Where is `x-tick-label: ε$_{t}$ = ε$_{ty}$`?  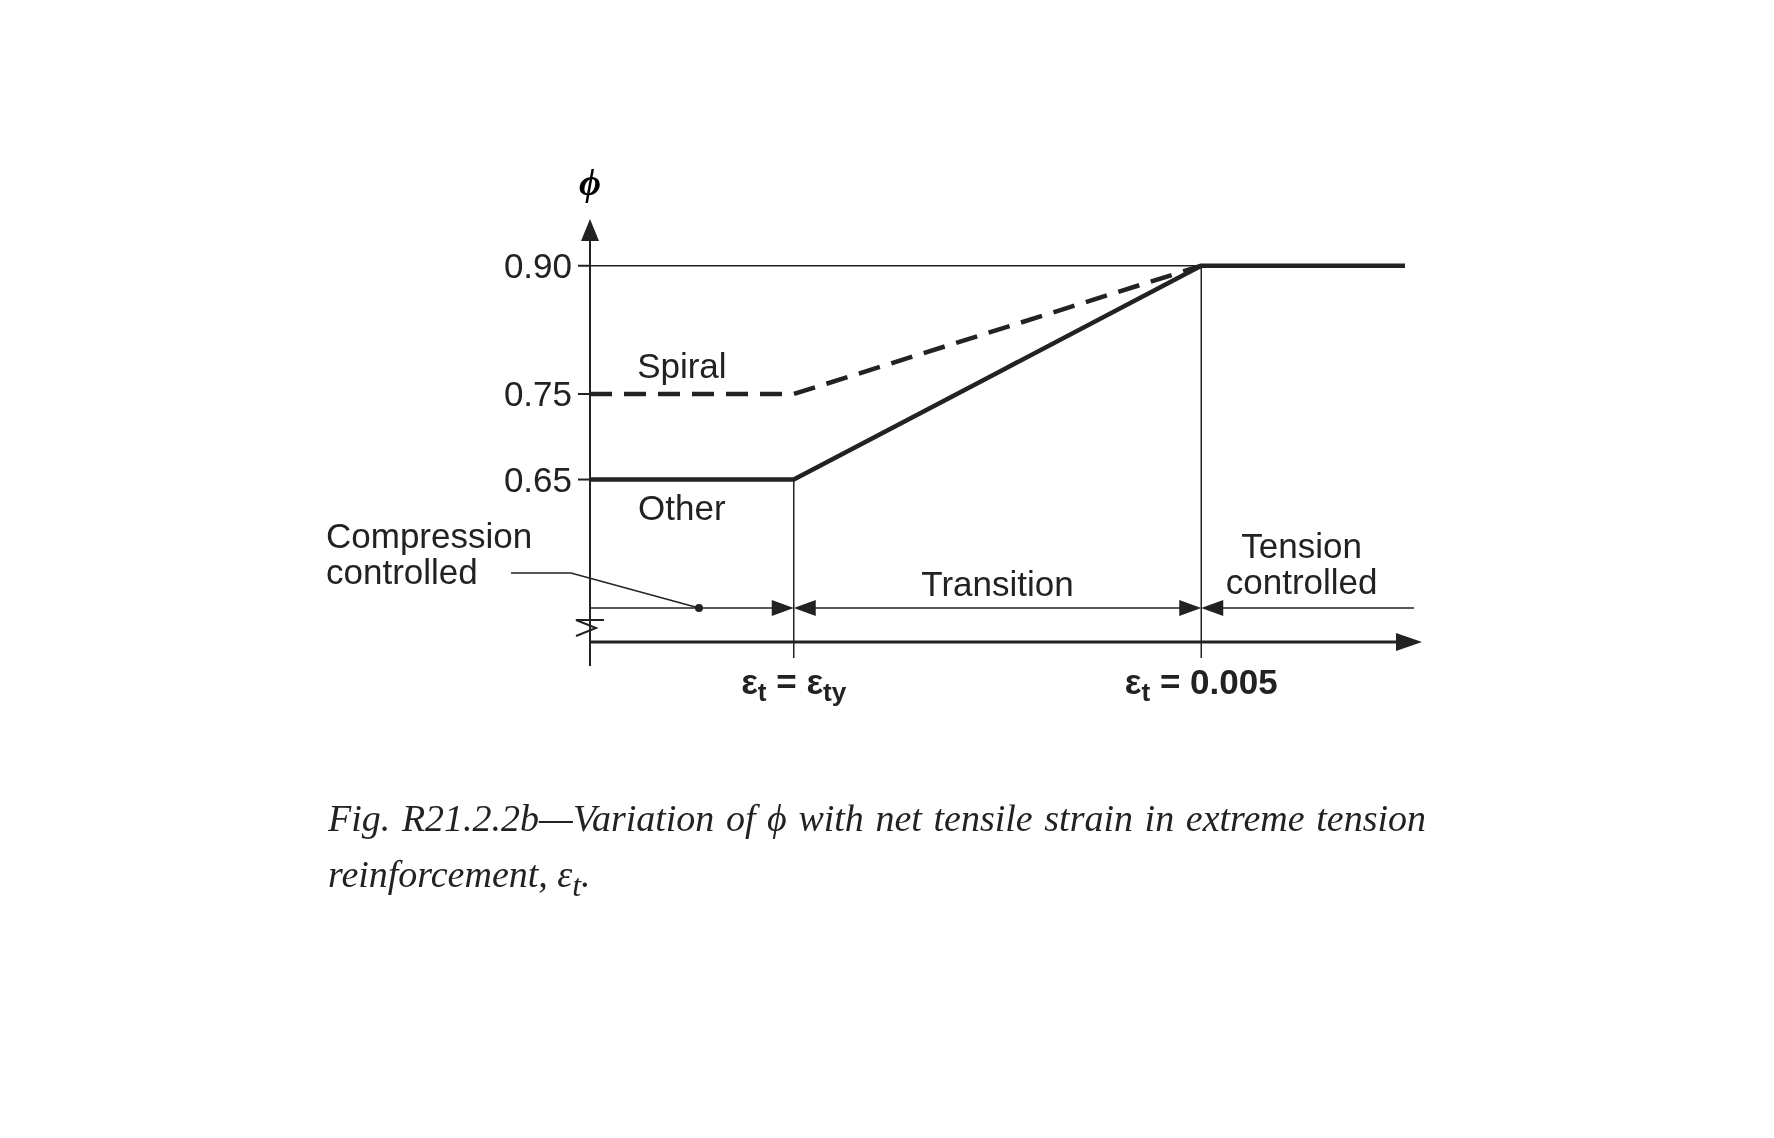
x-tick-label: ε$_{t}$ = ε$_{ty}$ is located at coordinates (794, 684).